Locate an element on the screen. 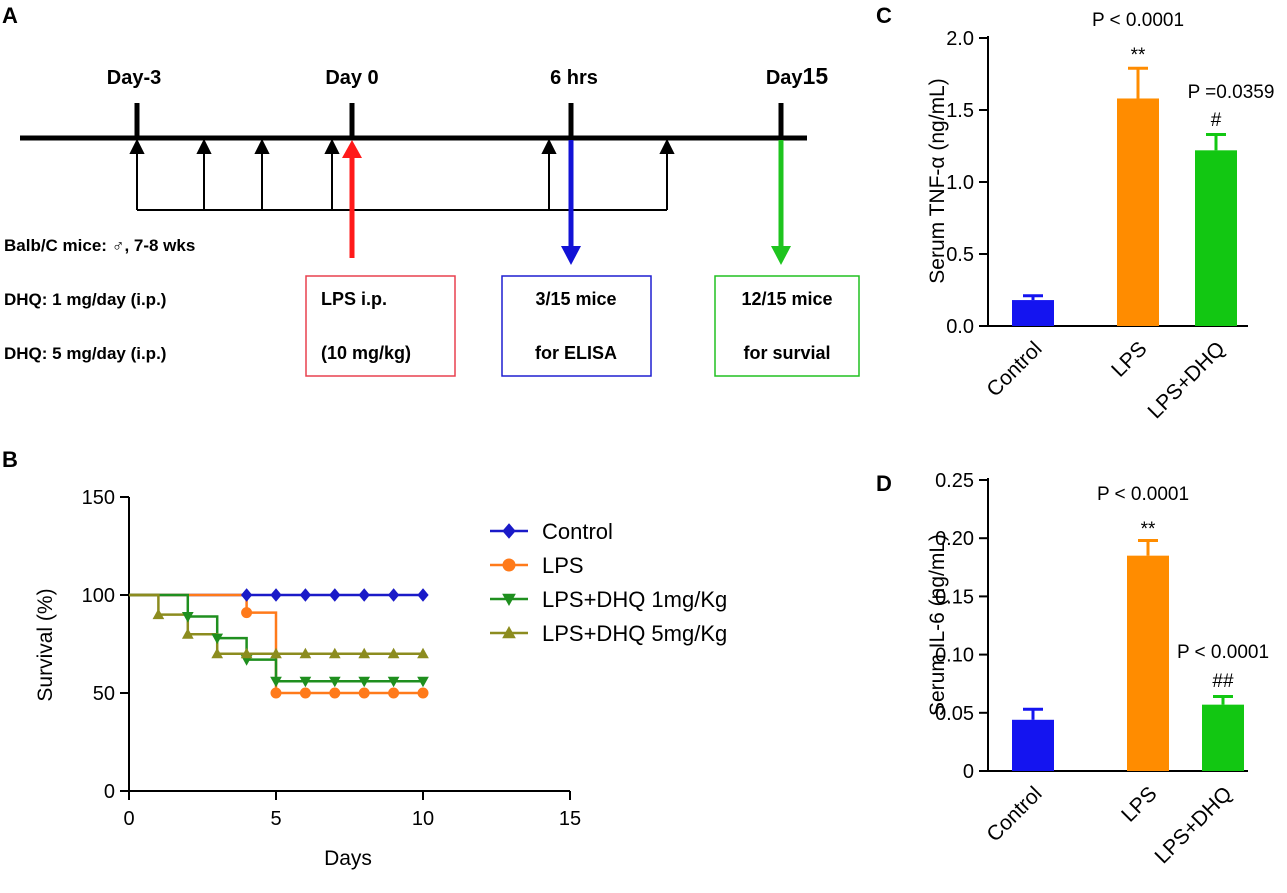 This screenshot has width=1287, height=893. y-tick-label: 100 is located at coordinates (98, 596).